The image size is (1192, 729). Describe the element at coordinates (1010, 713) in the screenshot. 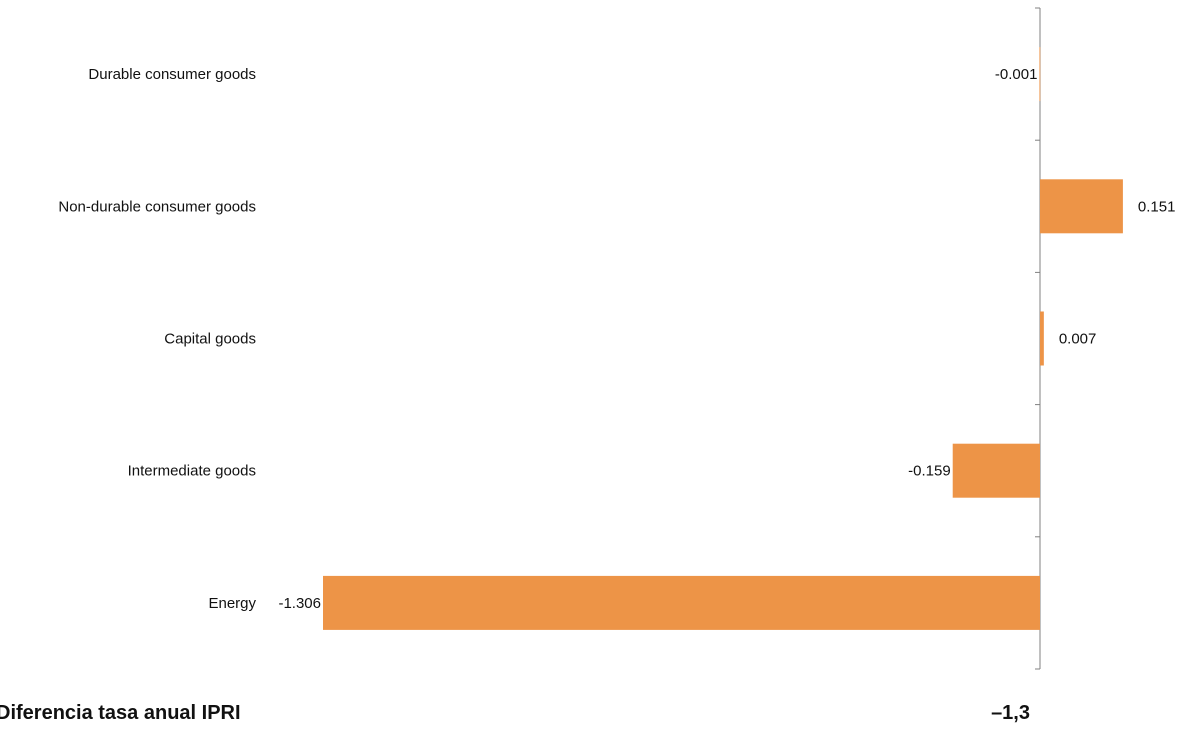

I see `footer-value: –1,3` at that location.